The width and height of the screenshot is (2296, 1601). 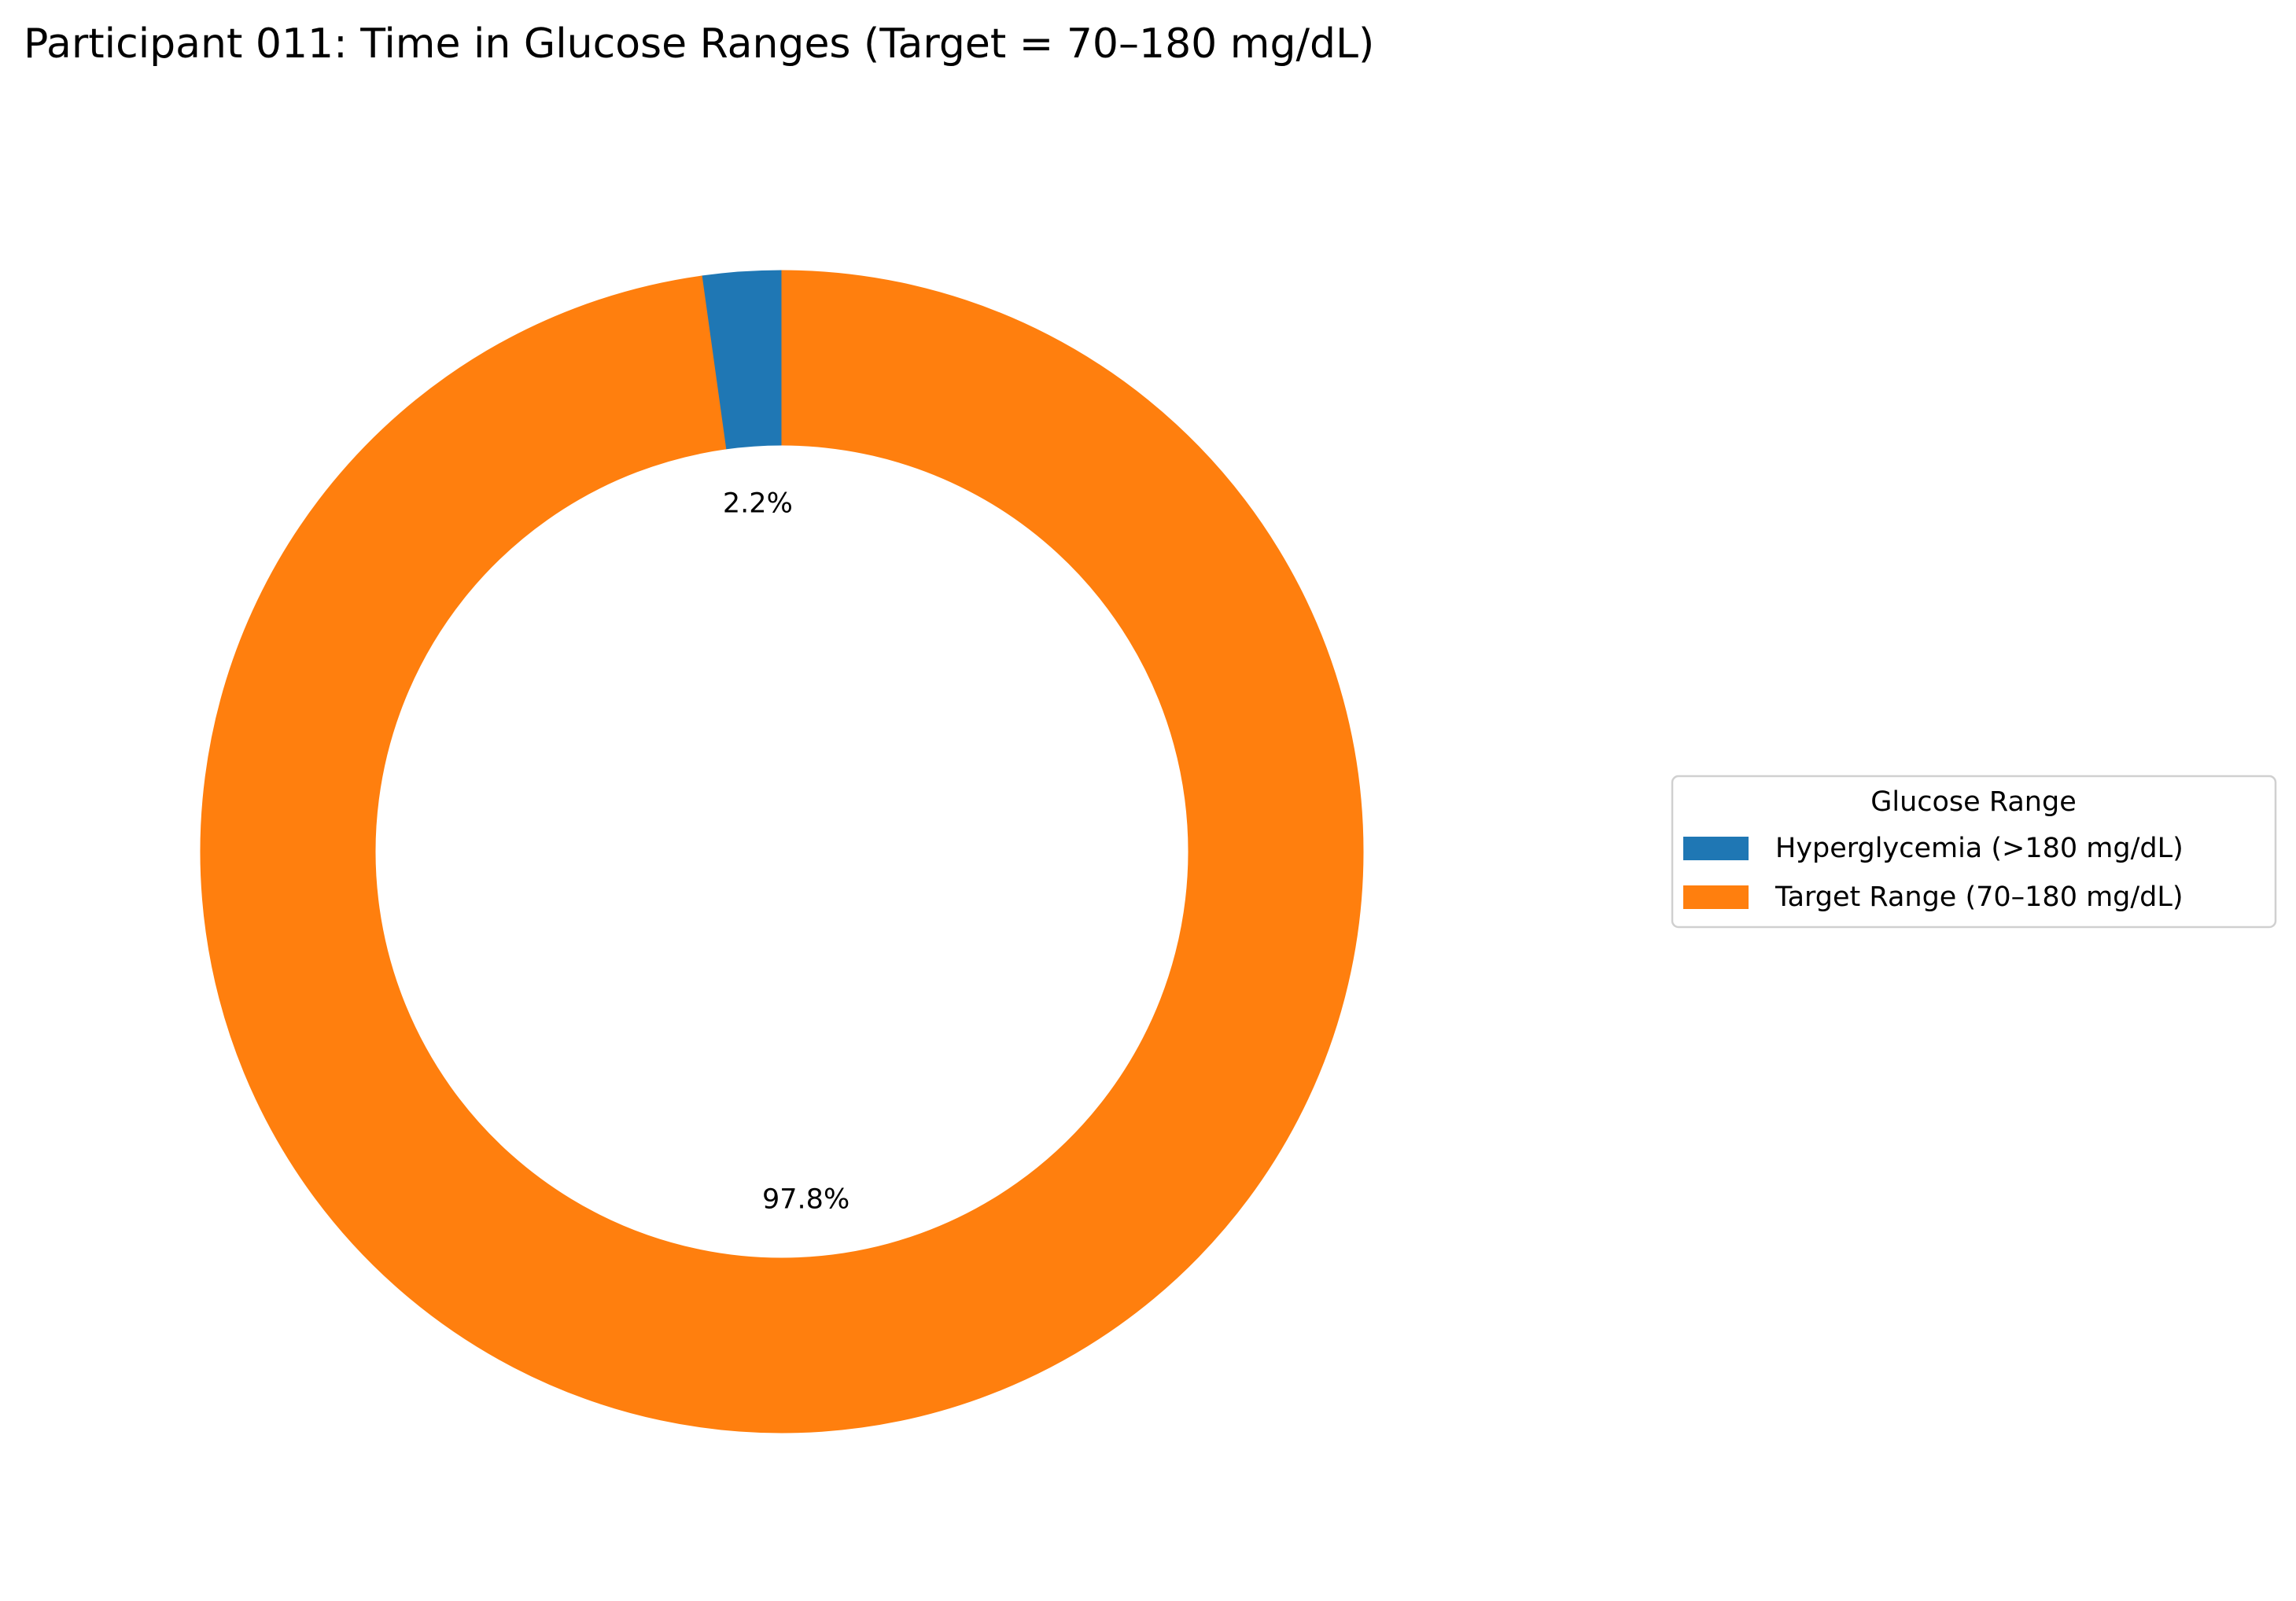 What do you see at coordinates (1973, 802) in the screenshot?
I see `legend-title: Glucose Range` at bounding box center [1973, 802].